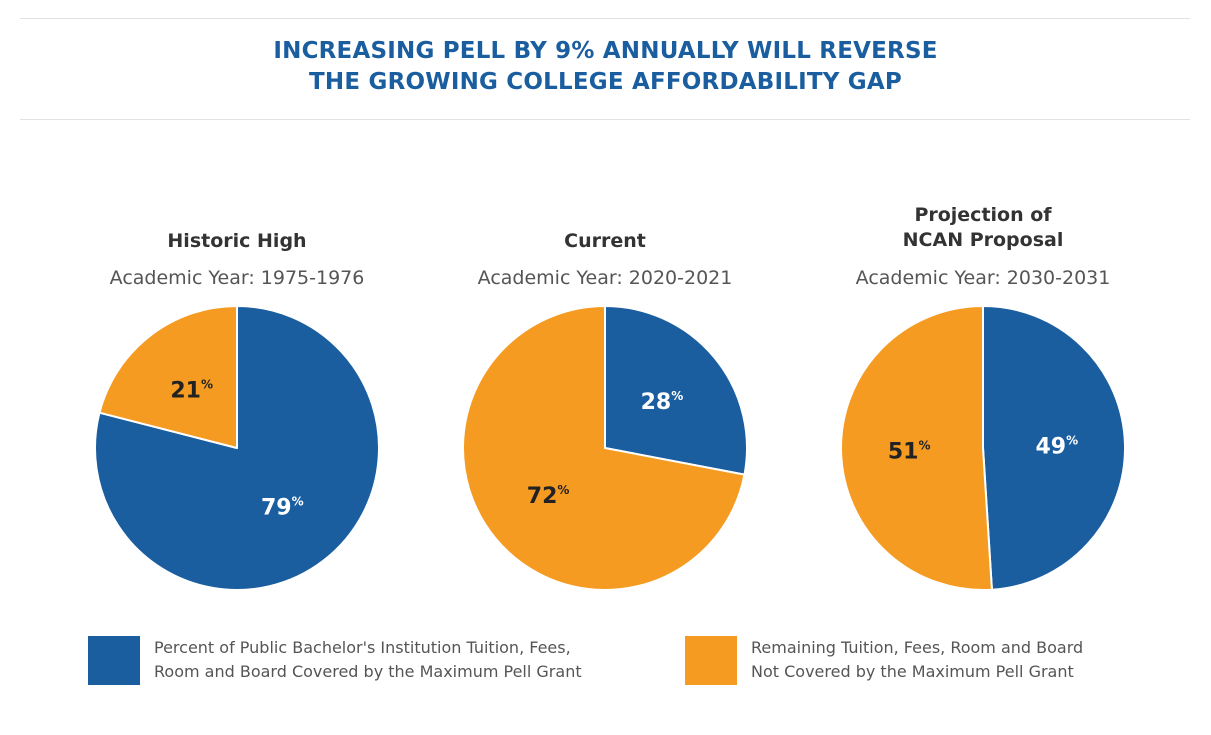  Describe the element at coordinates (542, 496) in the screenshot. I see `pie-slice-value: 72` at that location.